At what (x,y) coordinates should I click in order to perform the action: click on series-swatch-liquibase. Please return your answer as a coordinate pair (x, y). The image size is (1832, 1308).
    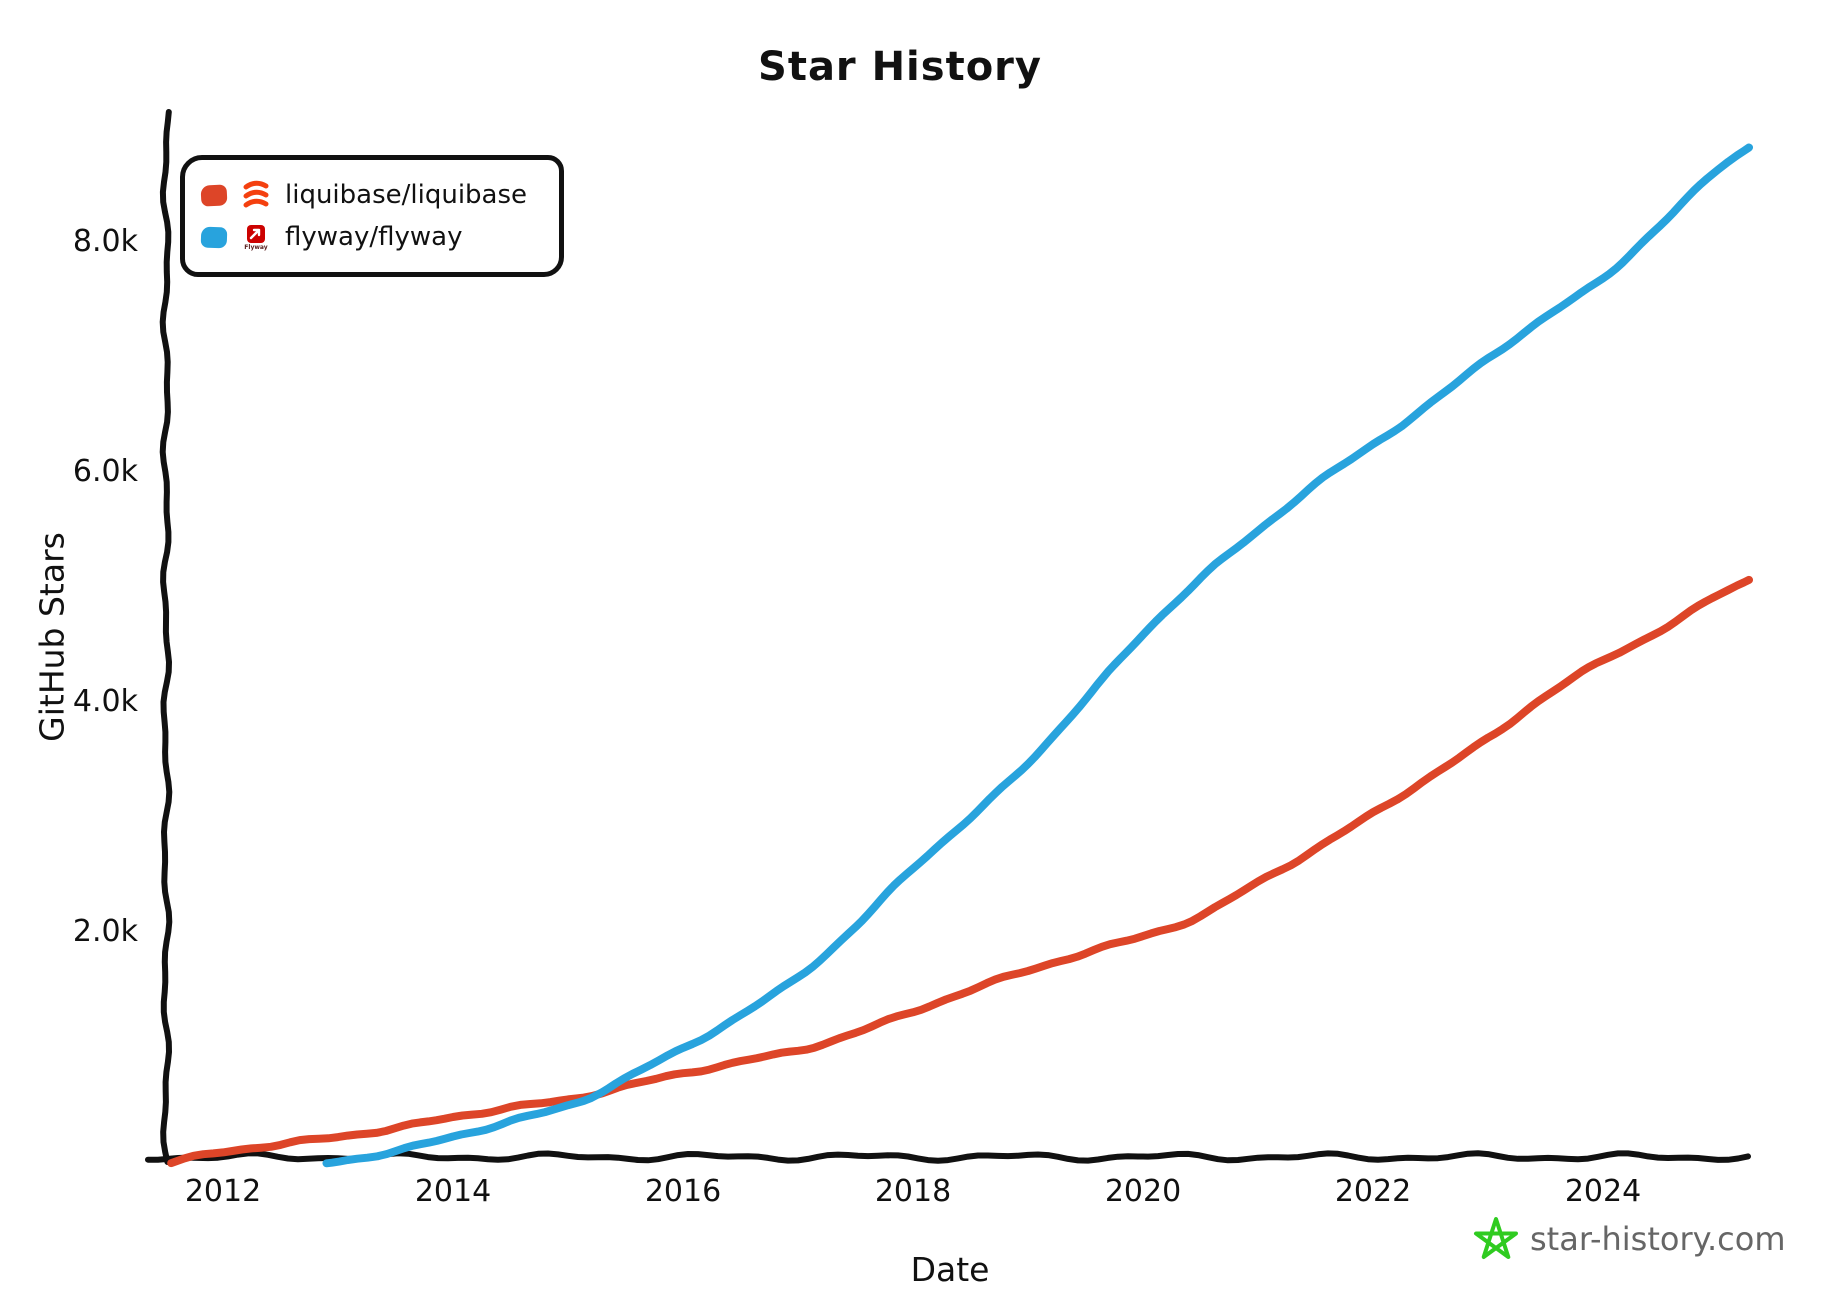
    Looking at the image, I should click on (214, 195).